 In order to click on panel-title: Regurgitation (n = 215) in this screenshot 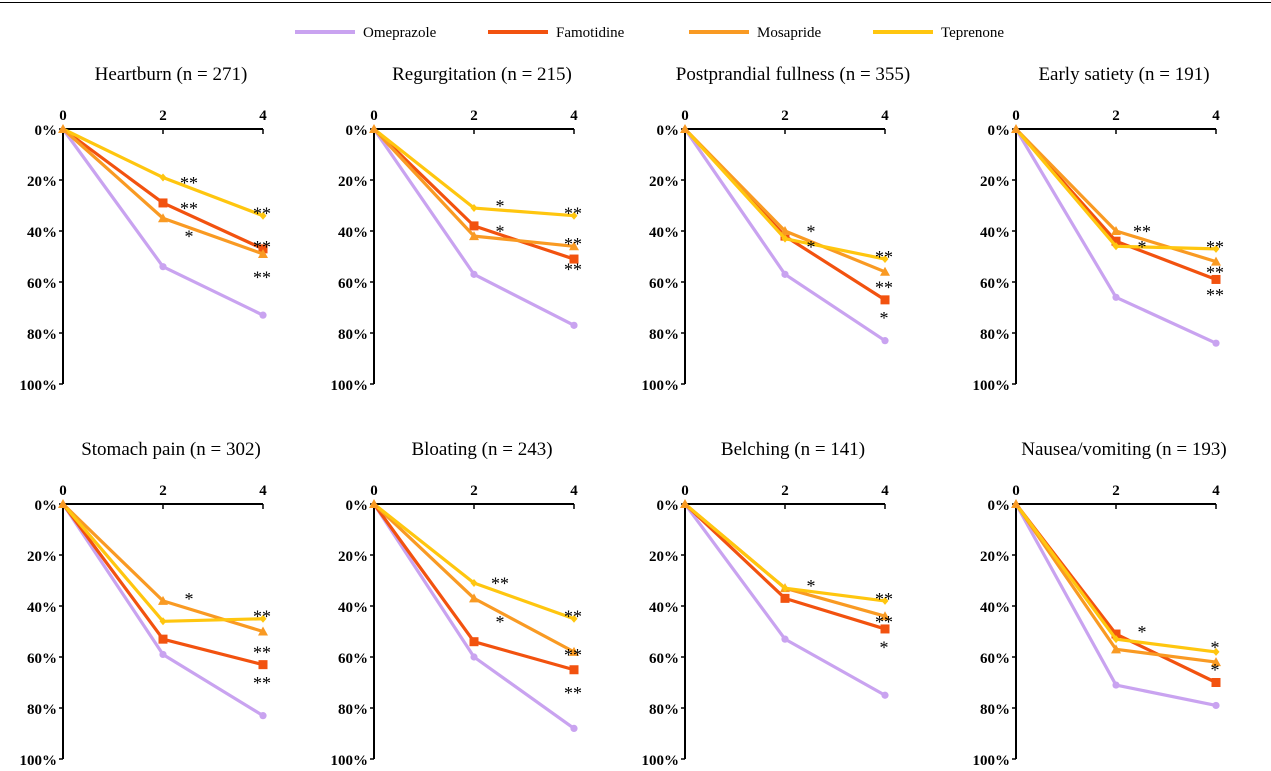, I will do `click(482, 74)`.